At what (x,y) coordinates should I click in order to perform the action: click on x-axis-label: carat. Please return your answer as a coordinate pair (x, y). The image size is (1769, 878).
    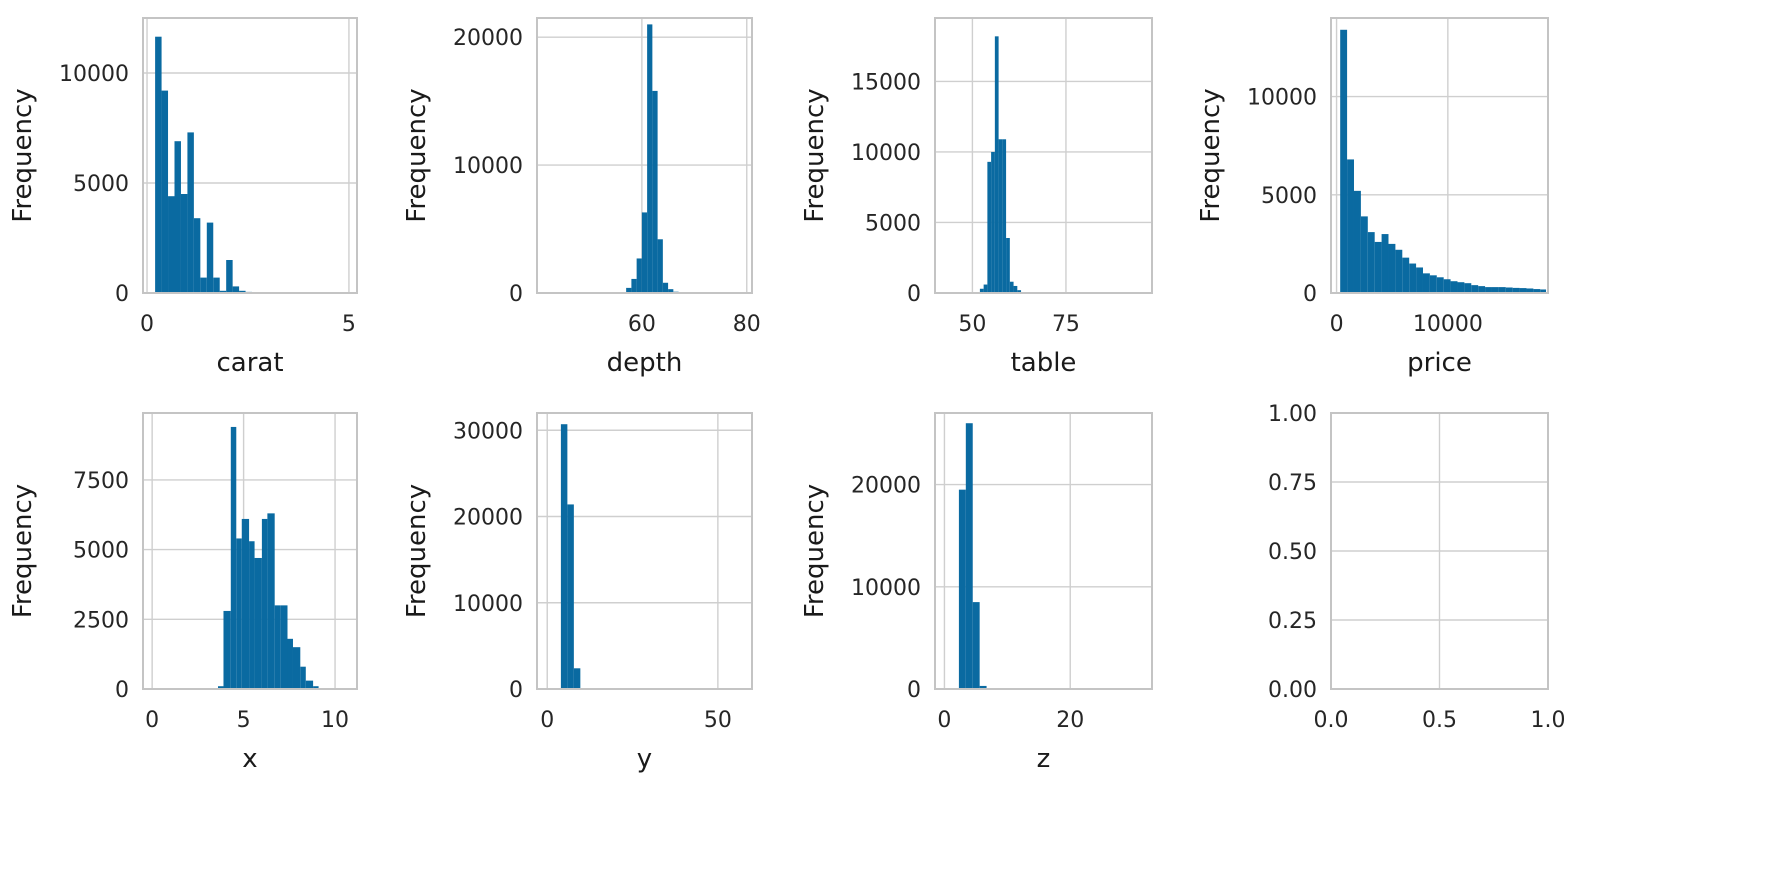
    Looking at the image, I should click on (249, 363).